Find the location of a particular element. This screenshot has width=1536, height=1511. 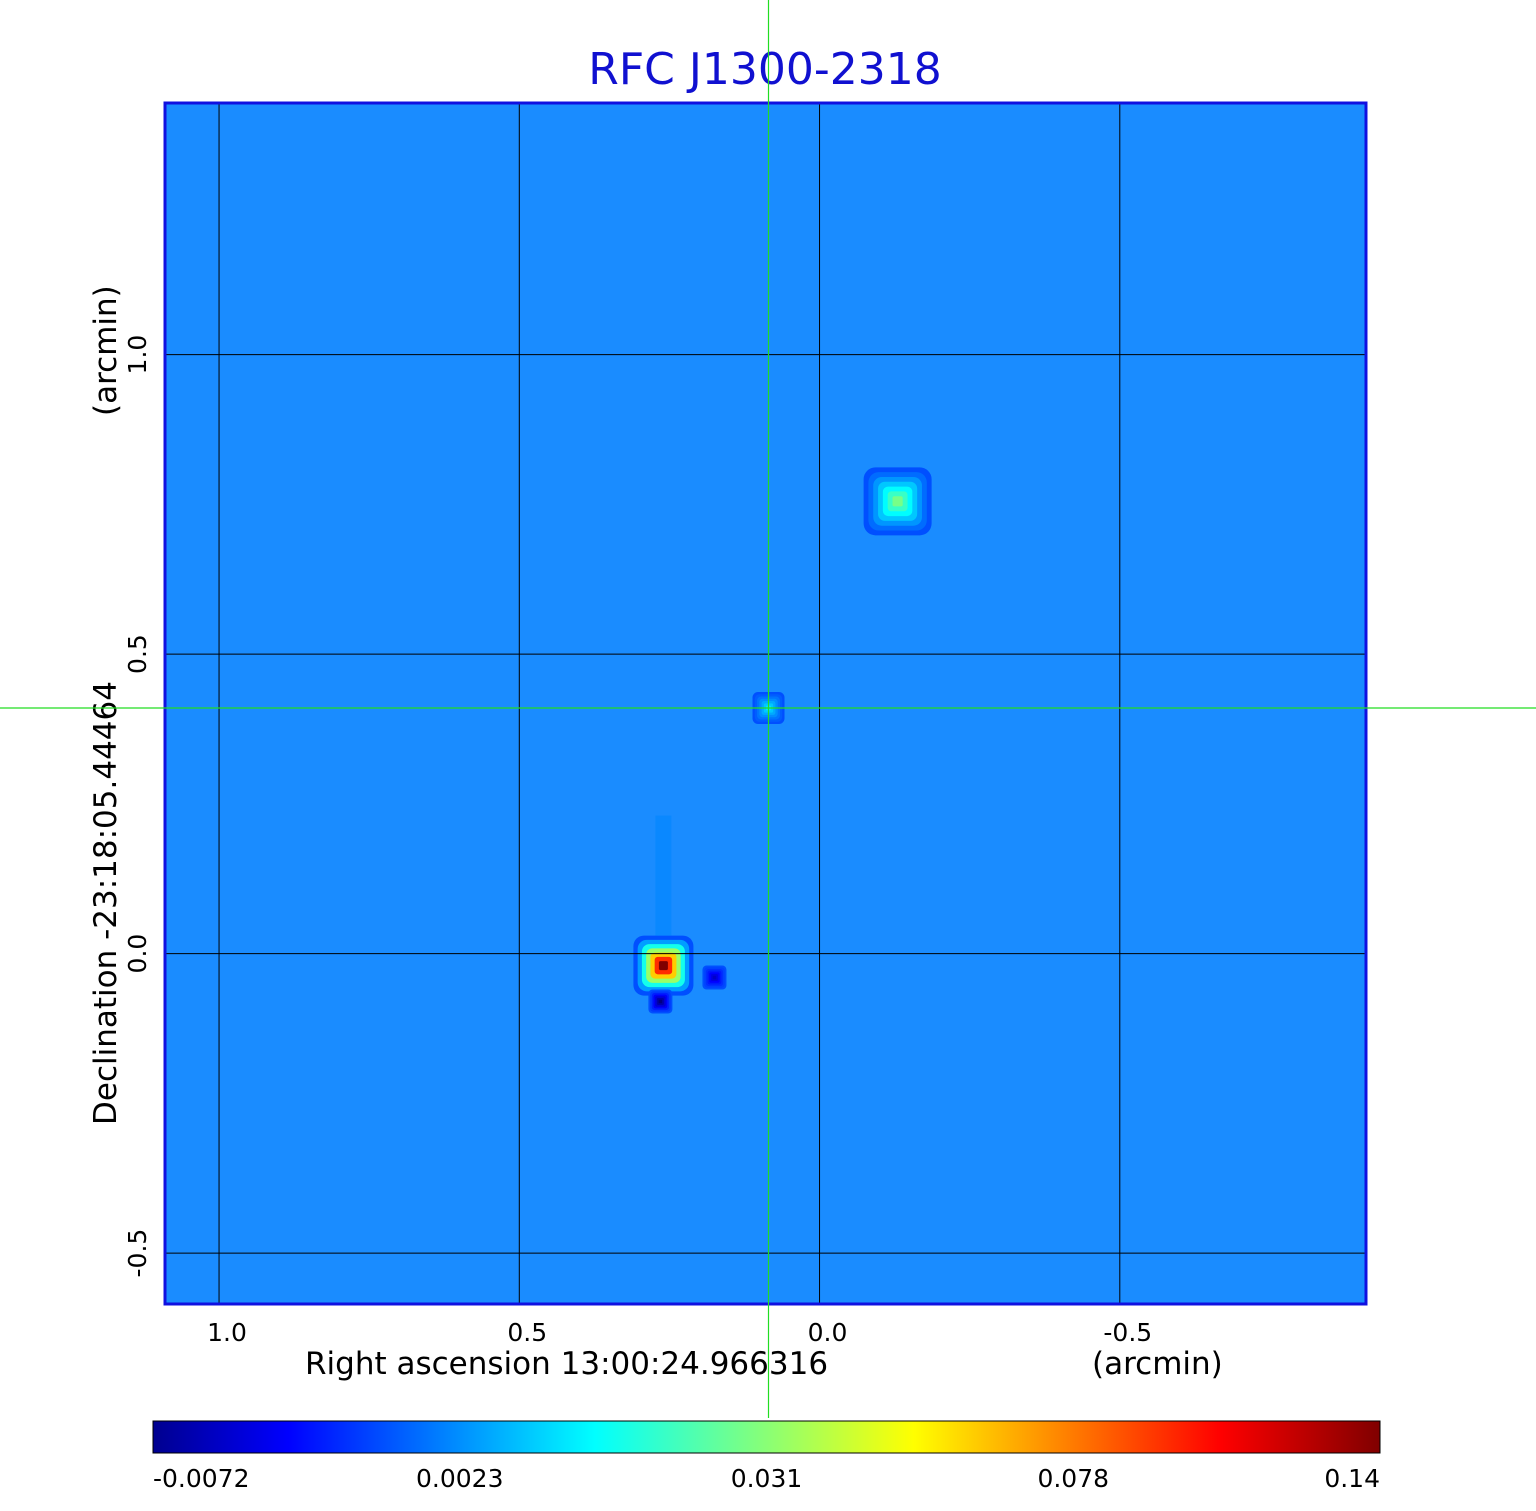

y-tick-label: 0.0 is located at coordinates (137, 954).